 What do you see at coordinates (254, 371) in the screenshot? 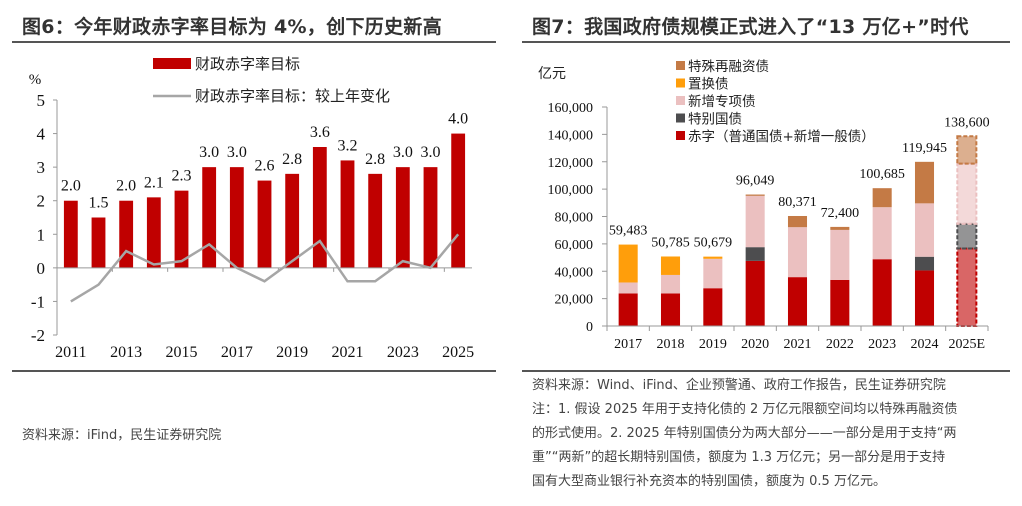
I see `left-bottom-rule` at bounding box center [254, 371].